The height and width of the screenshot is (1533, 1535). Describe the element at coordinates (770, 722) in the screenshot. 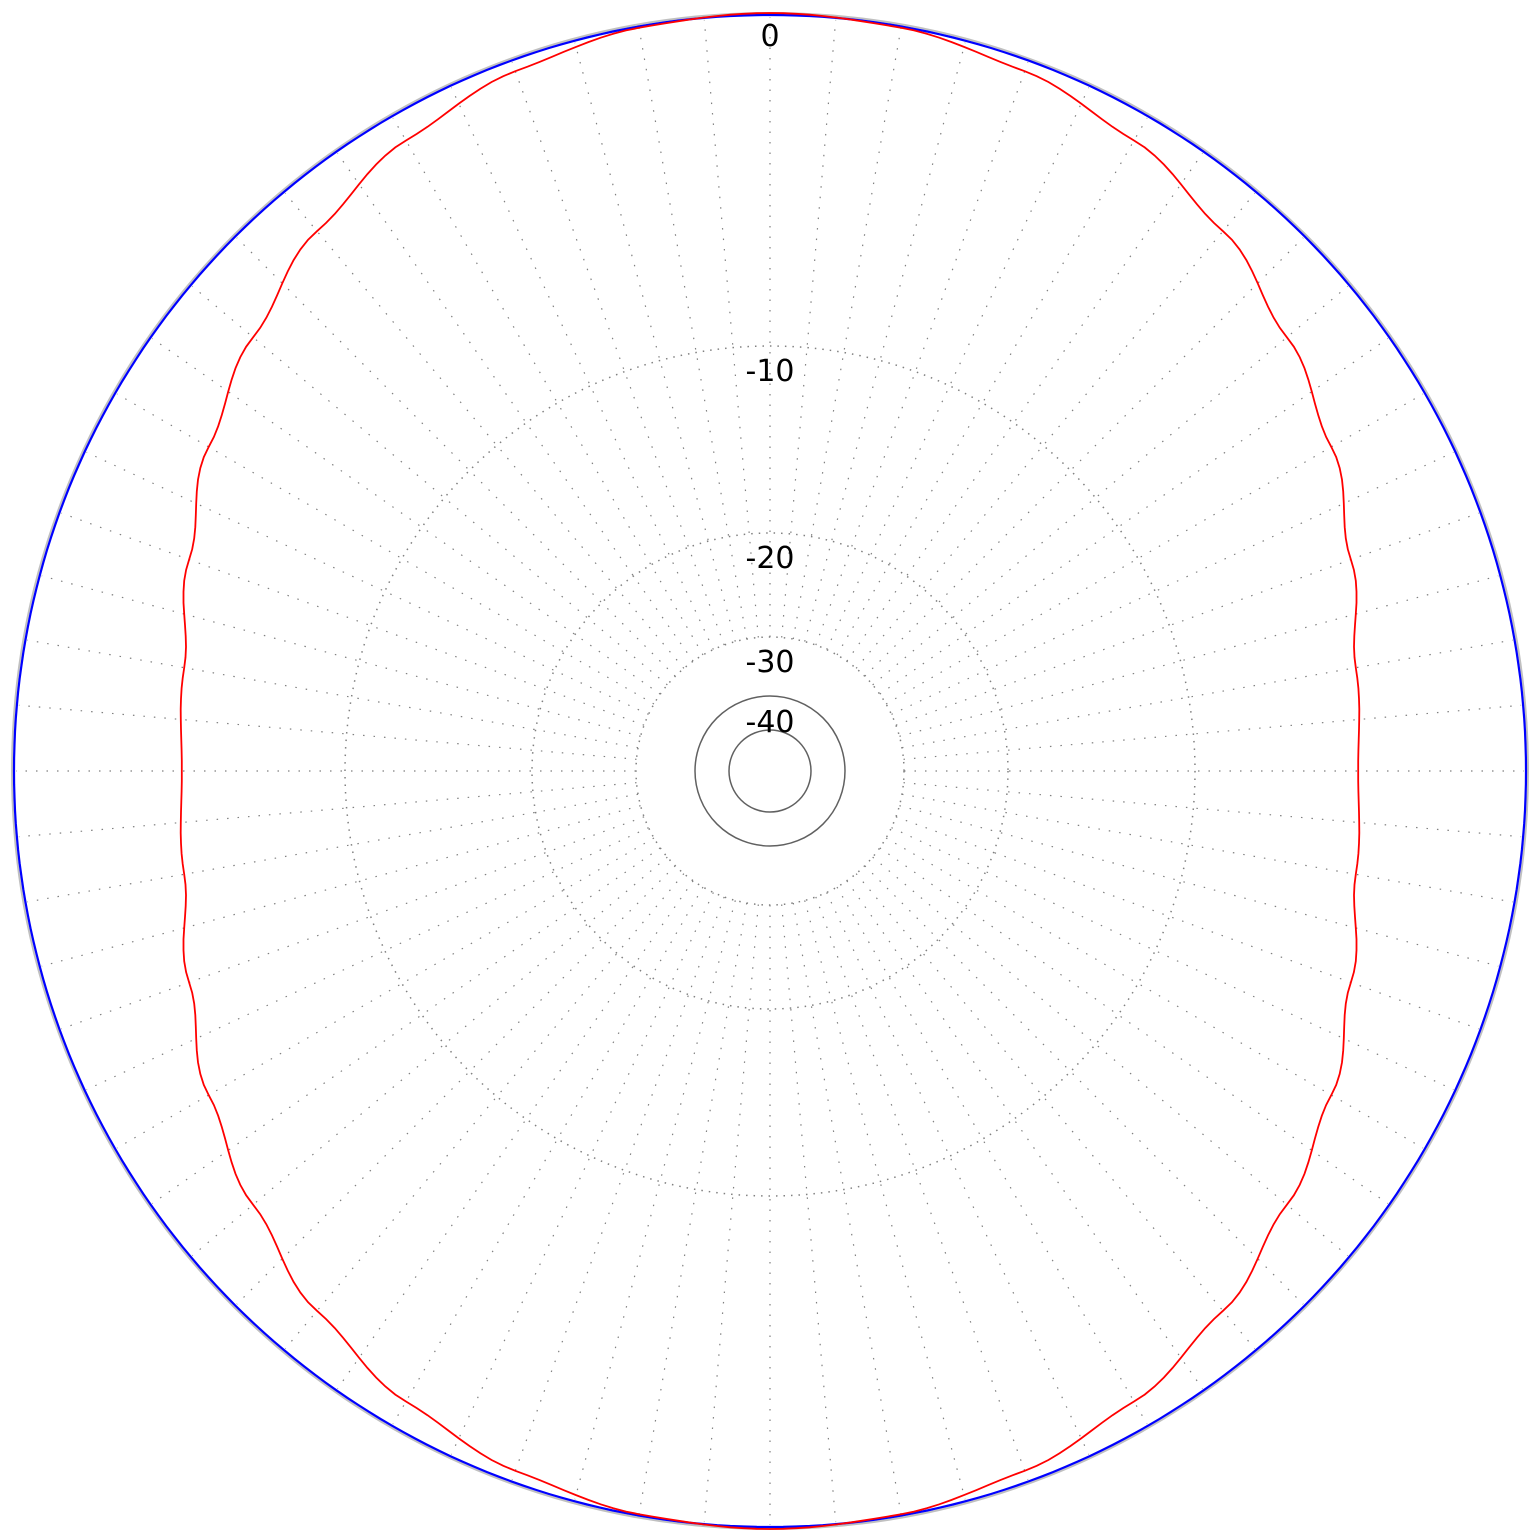

I see `tick-label-minus-40: -40` at that location.